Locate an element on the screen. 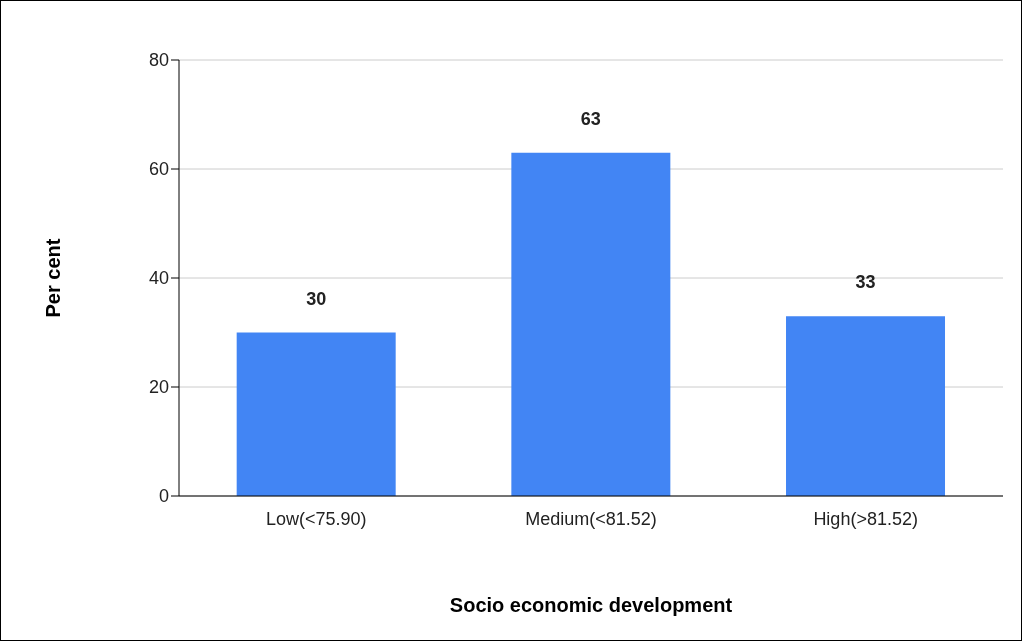 This screenshot has width=1022, height=641. x-axis-title: Socio economic development is located at coordinates (591, 605).